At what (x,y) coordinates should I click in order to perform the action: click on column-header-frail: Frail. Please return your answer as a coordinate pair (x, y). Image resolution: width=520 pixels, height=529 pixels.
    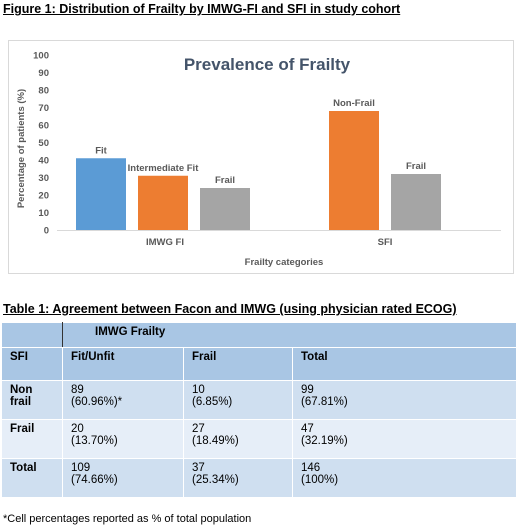
    Looking at the image, I should click on (238, 364).